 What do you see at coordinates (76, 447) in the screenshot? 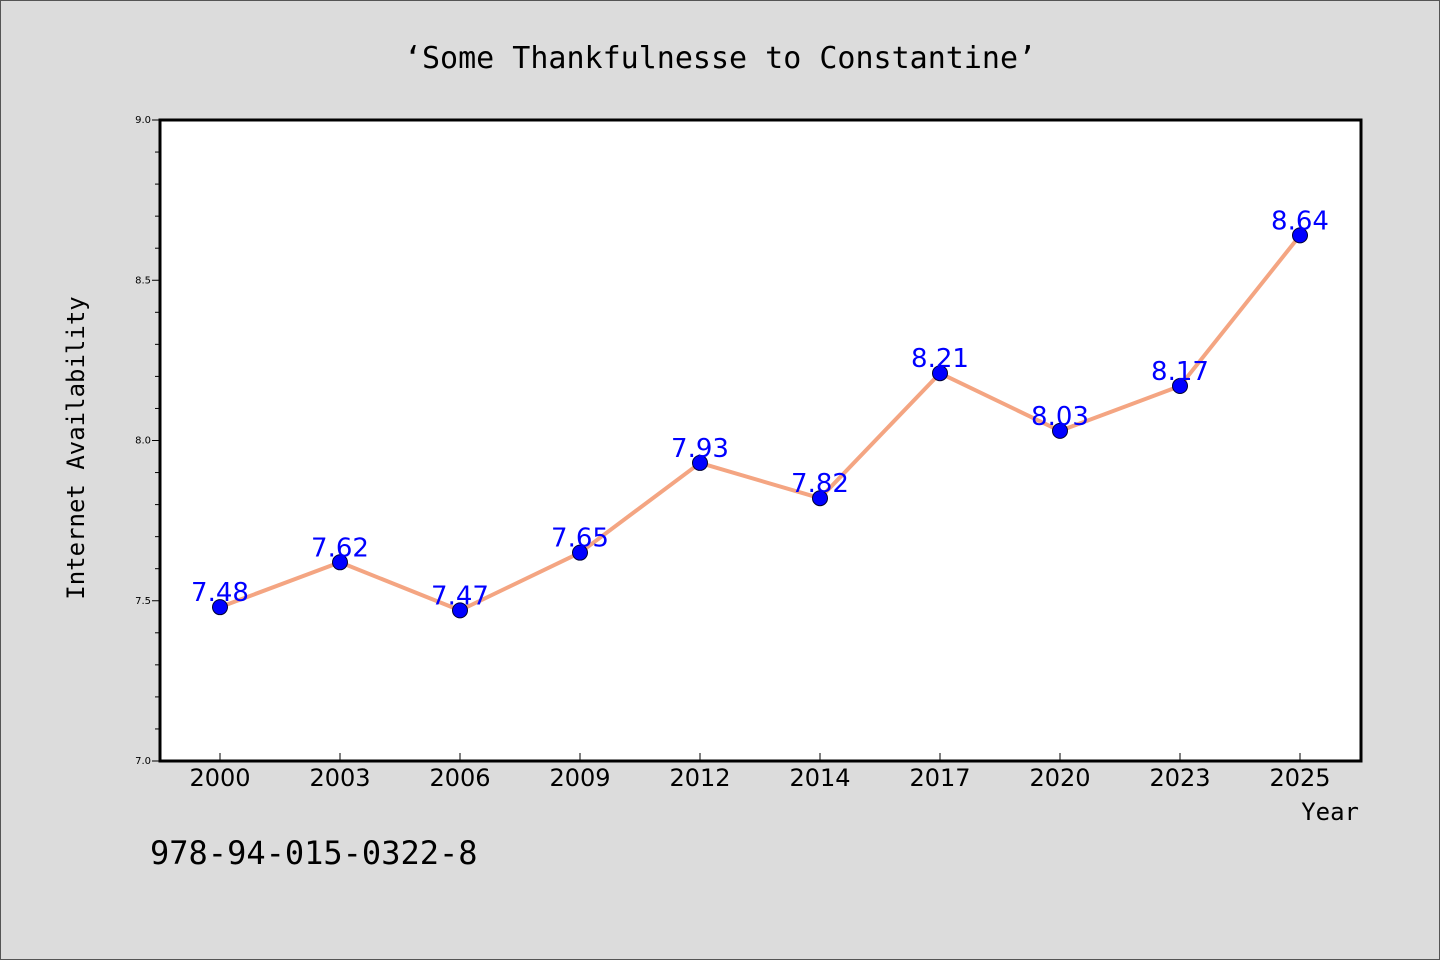
I see `y-axis-label: Internet Availability` at bounding box center [76, 447].